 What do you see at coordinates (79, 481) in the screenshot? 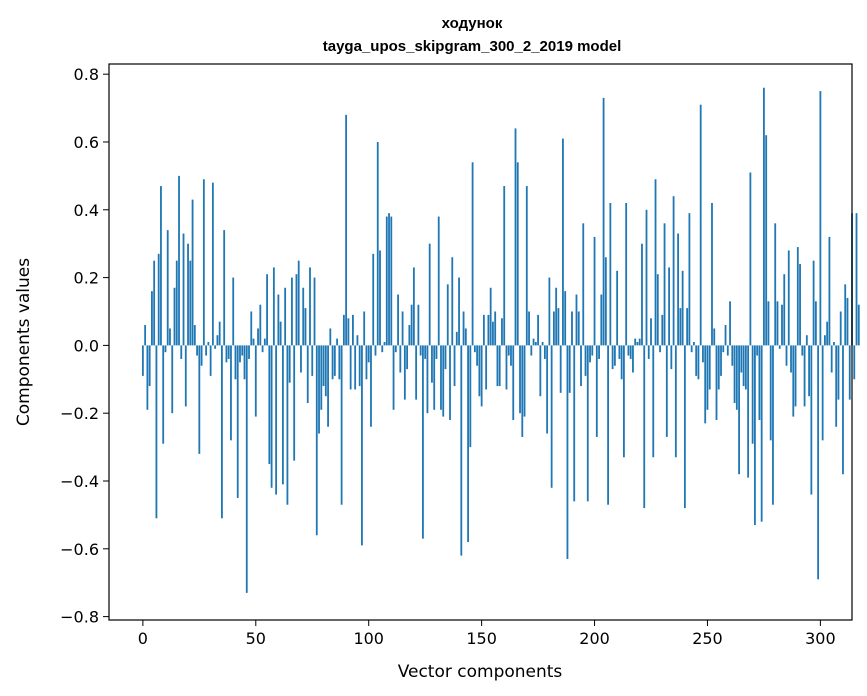
I see `y-tick-label: −0.4` at bounding box center [79, 481].